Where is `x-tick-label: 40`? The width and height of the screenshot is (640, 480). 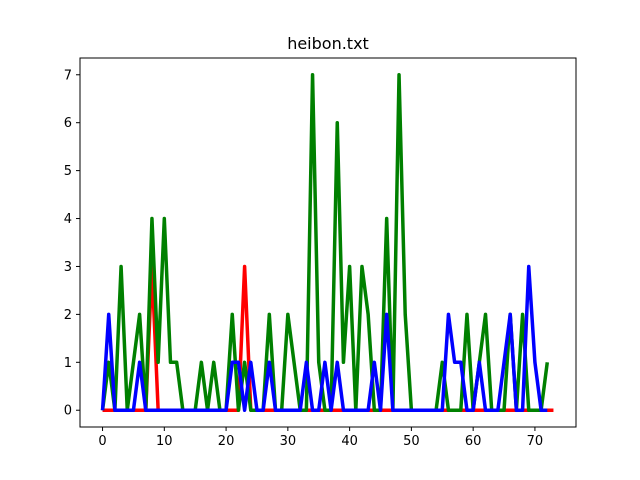 x-tick-label: 40 is located at coordinates (349, 441).